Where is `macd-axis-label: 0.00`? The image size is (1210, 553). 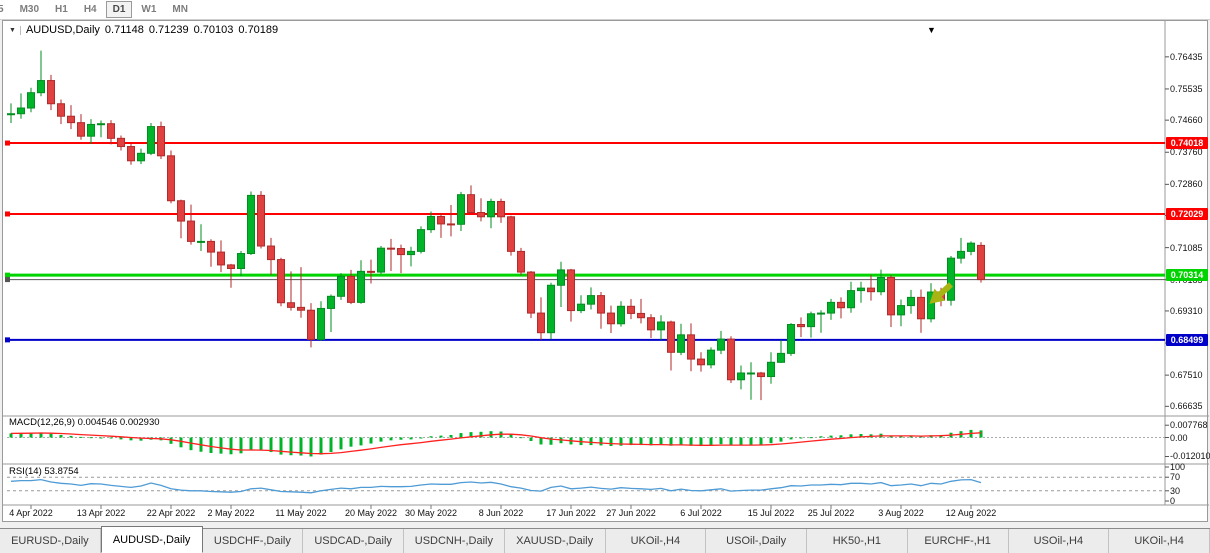
macd-axis-label: 0.00 is located at coordinates (1179, 437).